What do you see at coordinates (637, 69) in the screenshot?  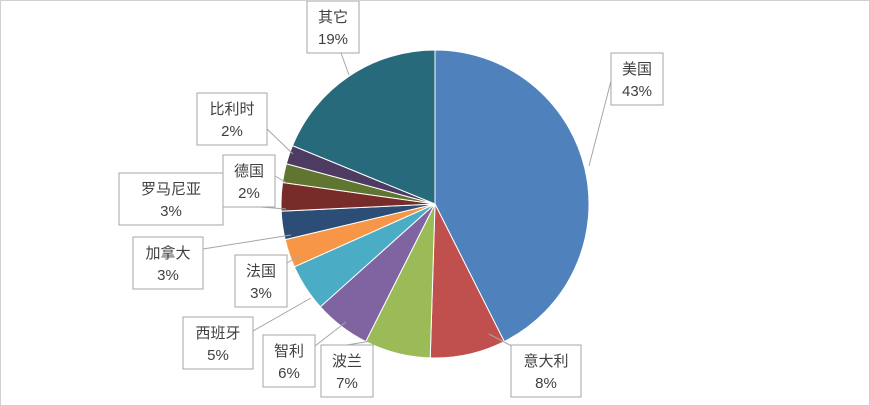 I see `data-label-name-0: 美国` at bounding box center [637, 69].